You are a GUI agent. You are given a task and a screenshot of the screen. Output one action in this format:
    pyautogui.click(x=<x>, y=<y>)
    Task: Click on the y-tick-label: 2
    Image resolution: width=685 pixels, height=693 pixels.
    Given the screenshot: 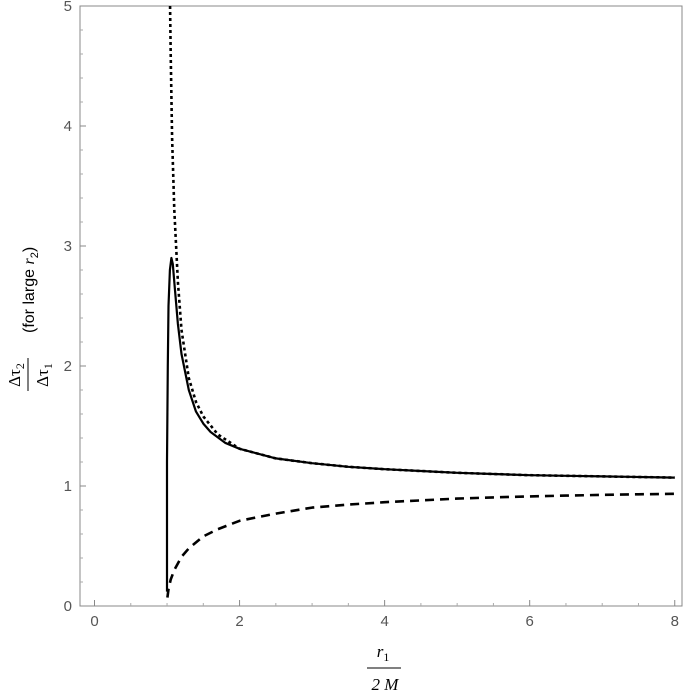 What is the action you would take?
    pyautogui.click(x=68, y=366)
    